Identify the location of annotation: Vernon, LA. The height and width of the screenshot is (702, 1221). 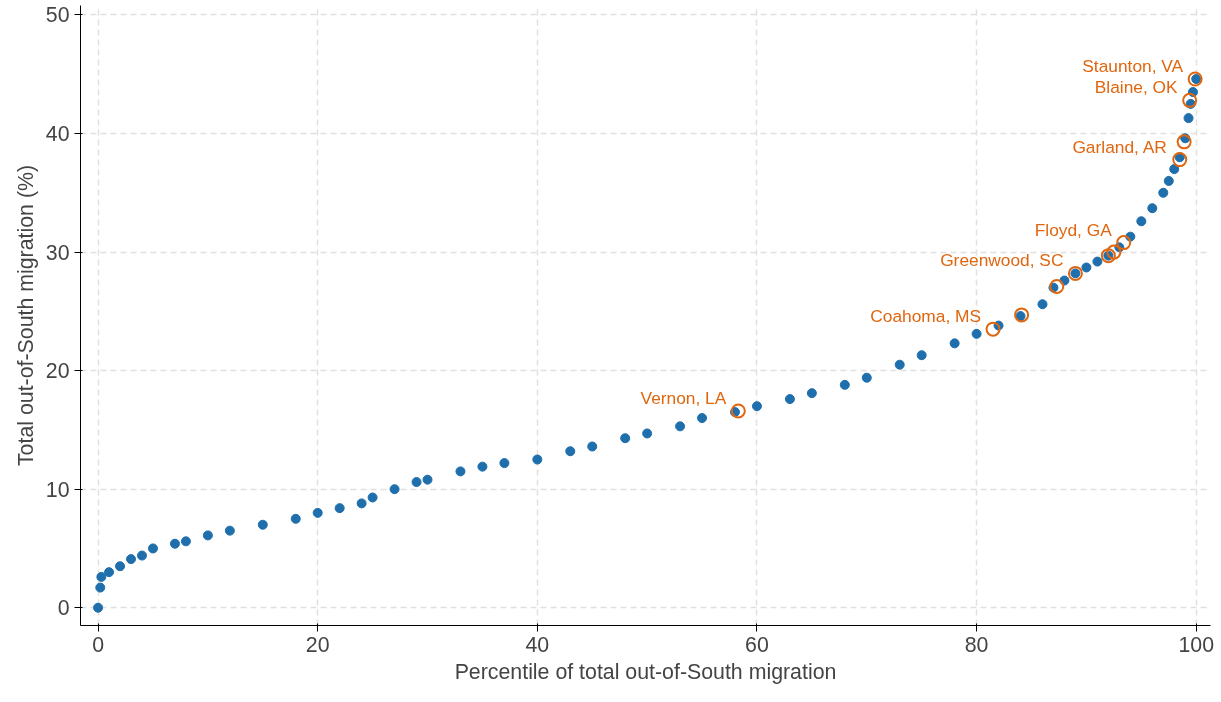
(683, 397).